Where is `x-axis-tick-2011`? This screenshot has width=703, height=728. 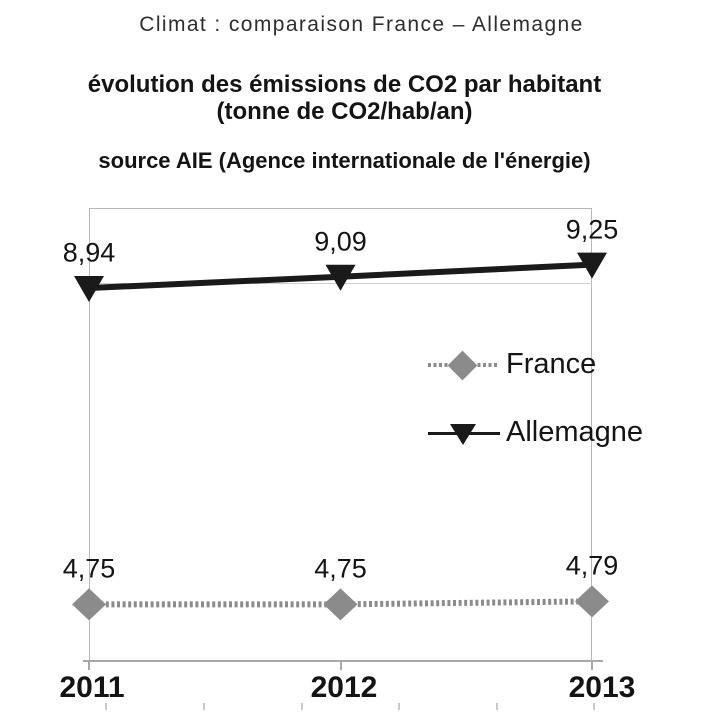 x-axis-tick-2011 is located at coordinates (89, 665).